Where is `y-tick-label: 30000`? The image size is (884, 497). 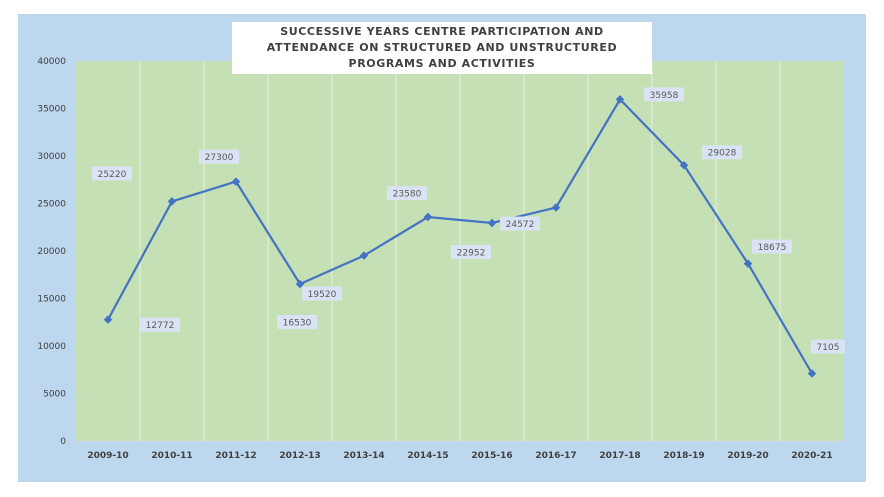 y-tick-label: 30000 is located at coordinates (51, 157).